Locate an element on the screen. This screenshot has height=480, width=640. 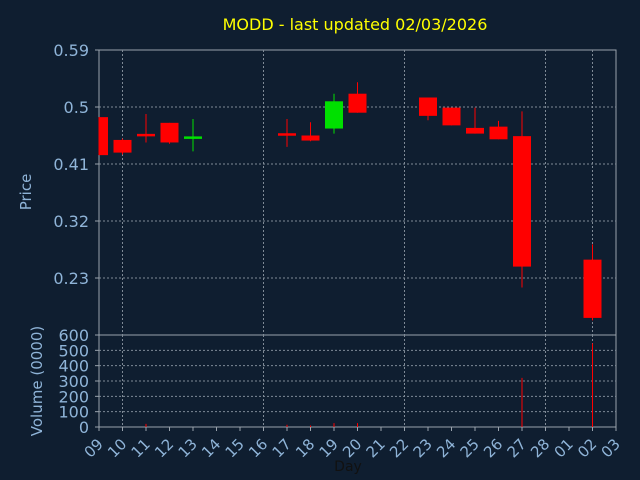
volume-bars is located at coordinates (369, 385).